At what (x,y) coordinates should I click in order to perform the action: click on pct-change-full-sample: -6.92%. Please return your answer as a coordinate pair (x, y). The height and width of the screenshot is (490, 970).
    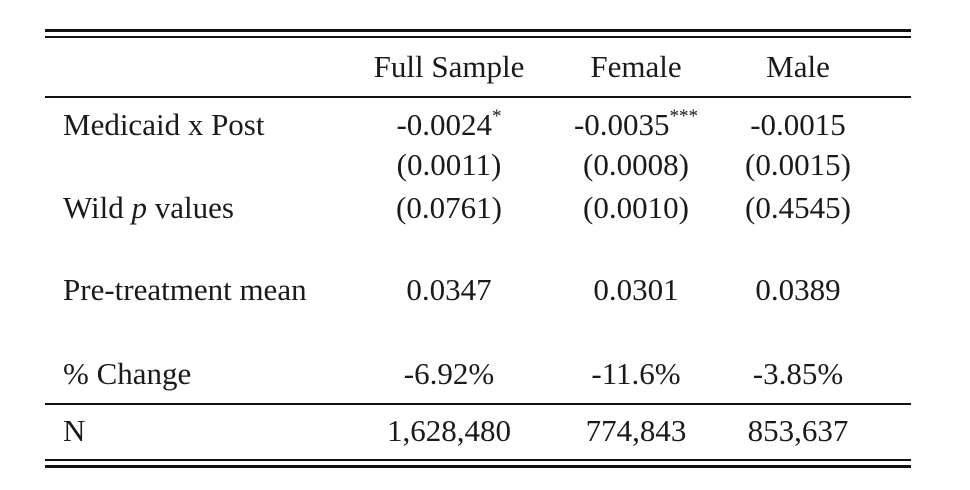
    Looking at the image, I should click on (449, 373).